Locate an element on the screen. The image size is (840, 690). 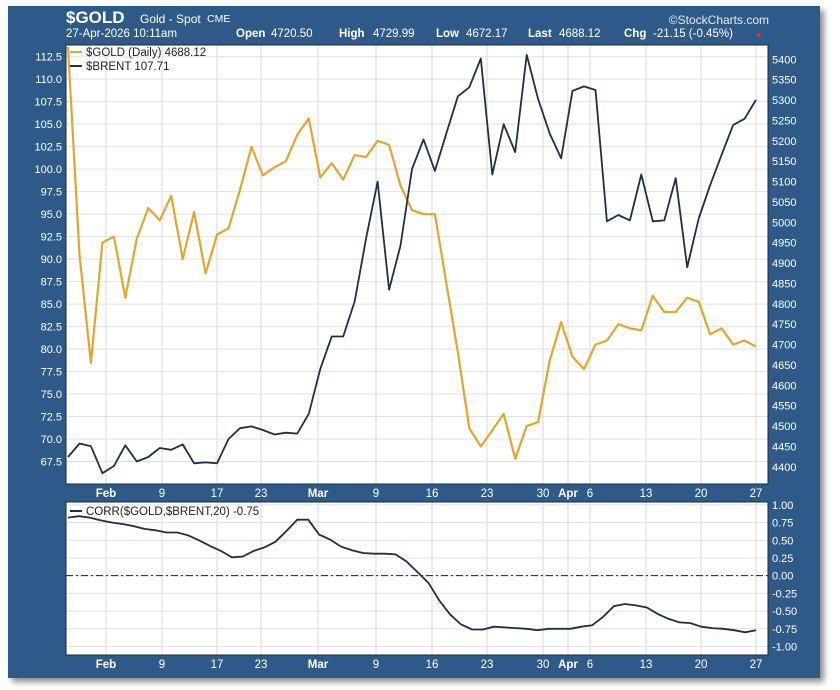
right-axis-tick-label: 4900 is located at coordinates (784, 264).